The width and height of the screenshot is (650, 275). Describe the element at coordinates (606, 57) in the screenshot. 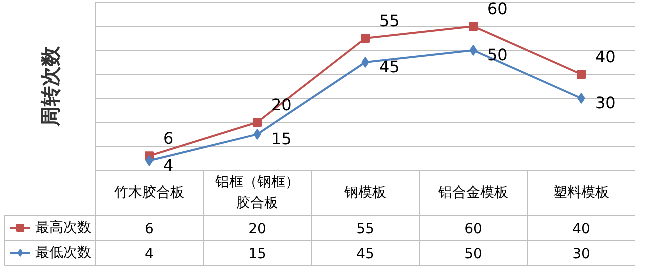

I see `text: 40` at that location.